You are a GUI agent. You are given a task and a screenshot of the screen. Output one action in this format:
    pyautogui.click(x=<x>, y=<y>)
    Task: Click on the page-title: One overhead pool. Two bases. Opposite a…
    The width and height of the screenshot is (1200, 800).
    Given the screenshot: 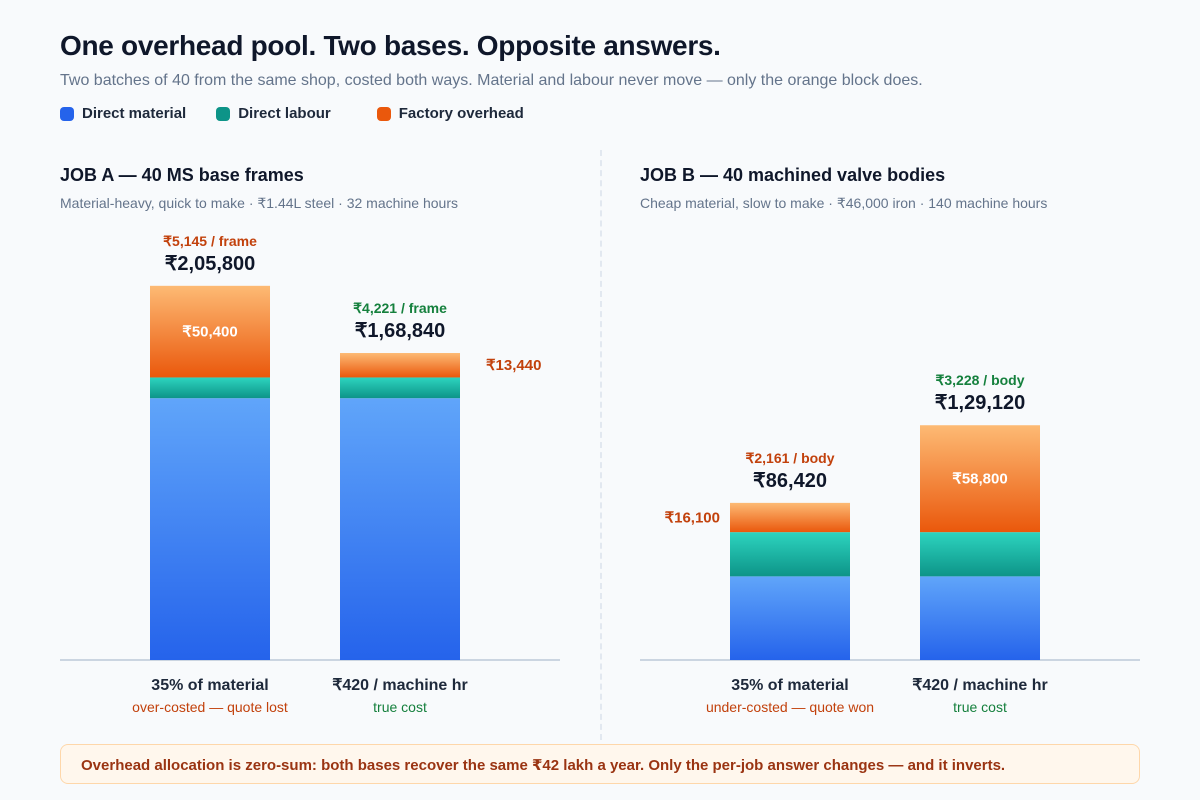 What is the action you would take?
    pyautogui.click(x=390, y=45)
    